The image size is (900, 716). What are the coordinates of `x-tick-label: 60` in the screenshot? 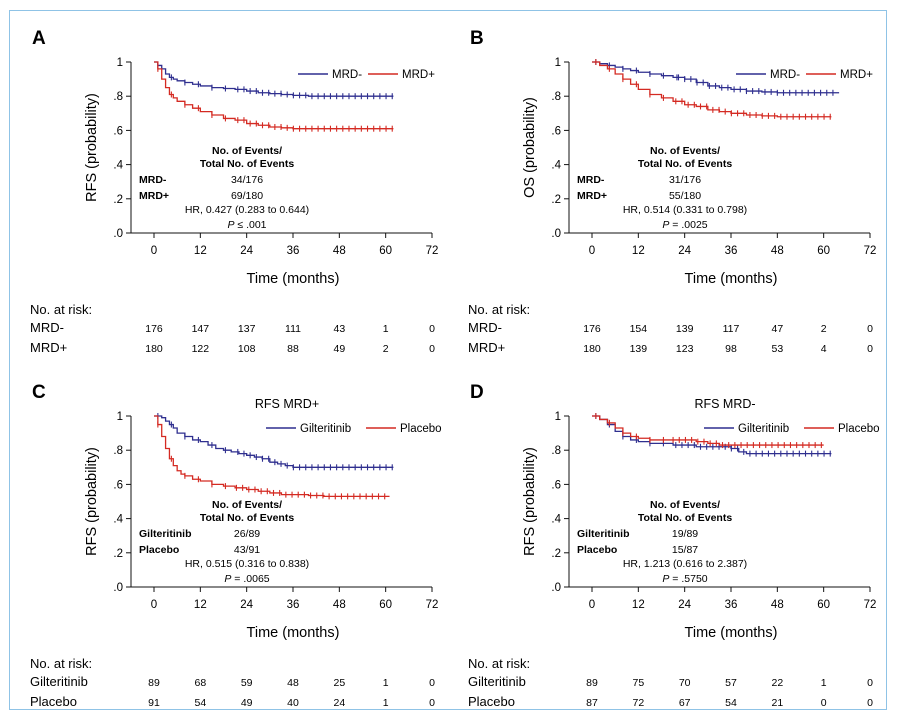 It's located at (823, 251).